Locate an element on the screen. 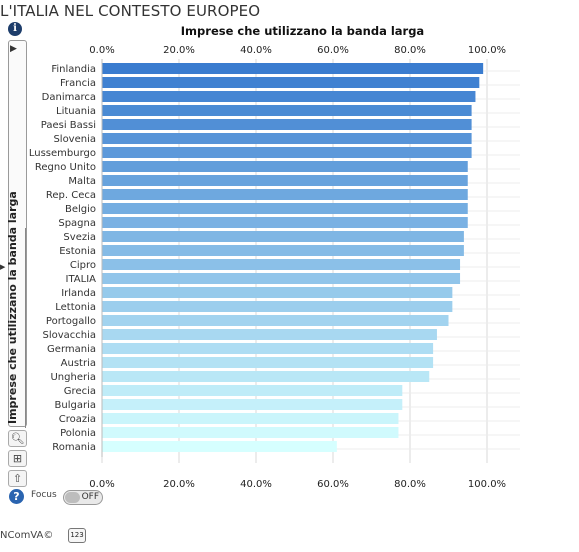 The image size is (579, 552). category-label: Lituania is located at coordinates (76, 111).